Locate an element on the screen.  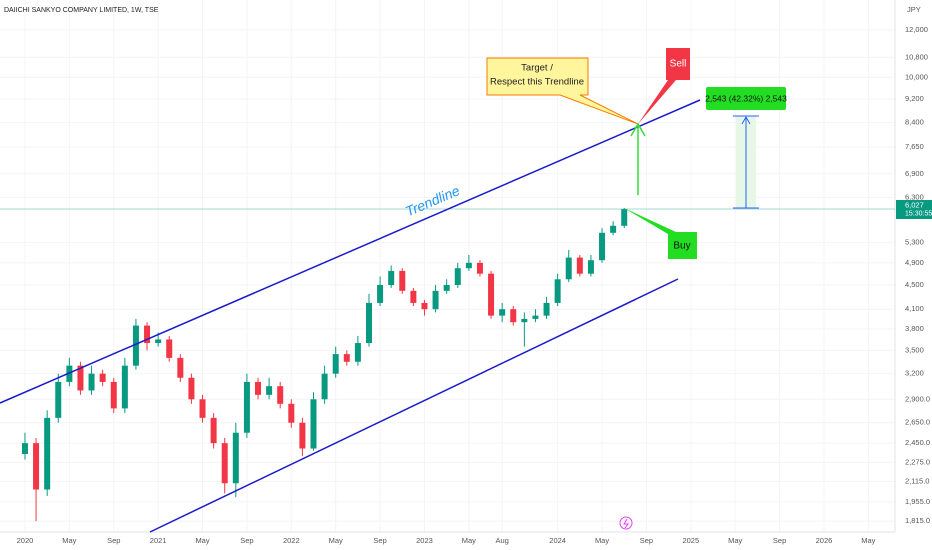
y-tick-label: 4,500 is located at coordinates (914, 284).